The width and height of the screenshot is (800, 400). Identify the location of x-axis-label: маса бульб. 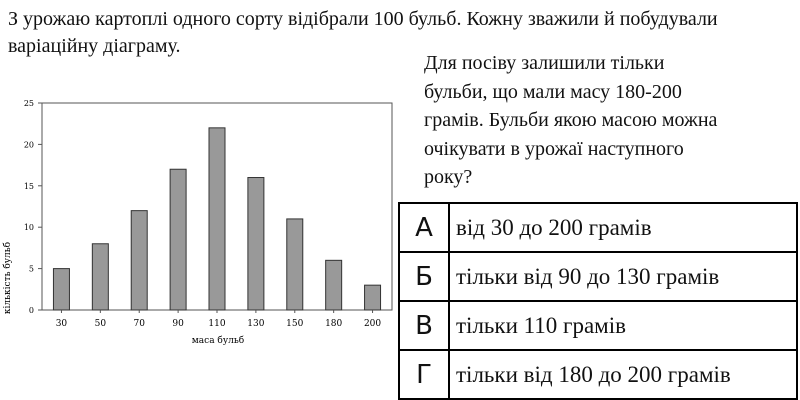
(218, 340).